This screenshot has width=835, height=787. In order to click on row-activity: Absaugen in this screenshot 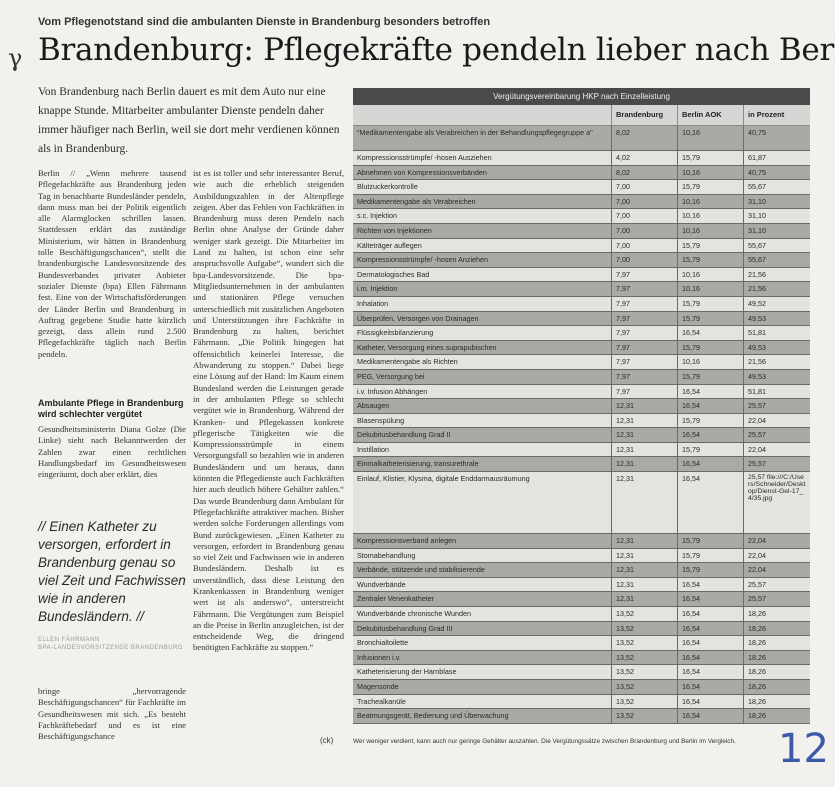, I will do `click(373, 406)`.